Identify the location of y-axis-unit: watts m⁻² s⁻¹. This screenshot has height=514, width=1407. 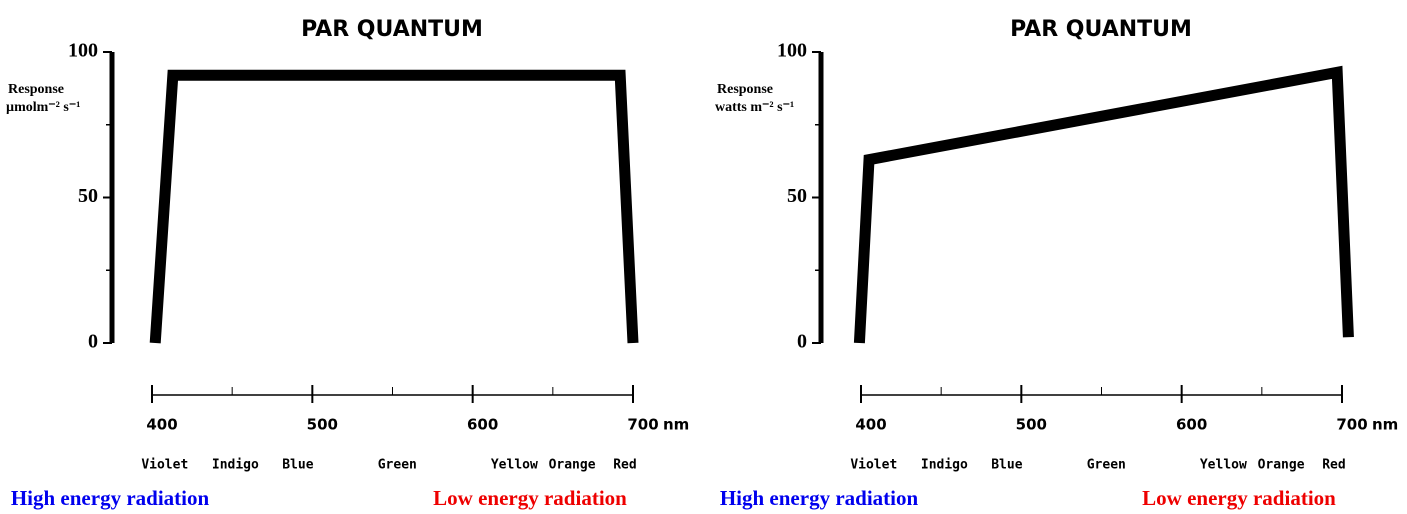
(754, 107).